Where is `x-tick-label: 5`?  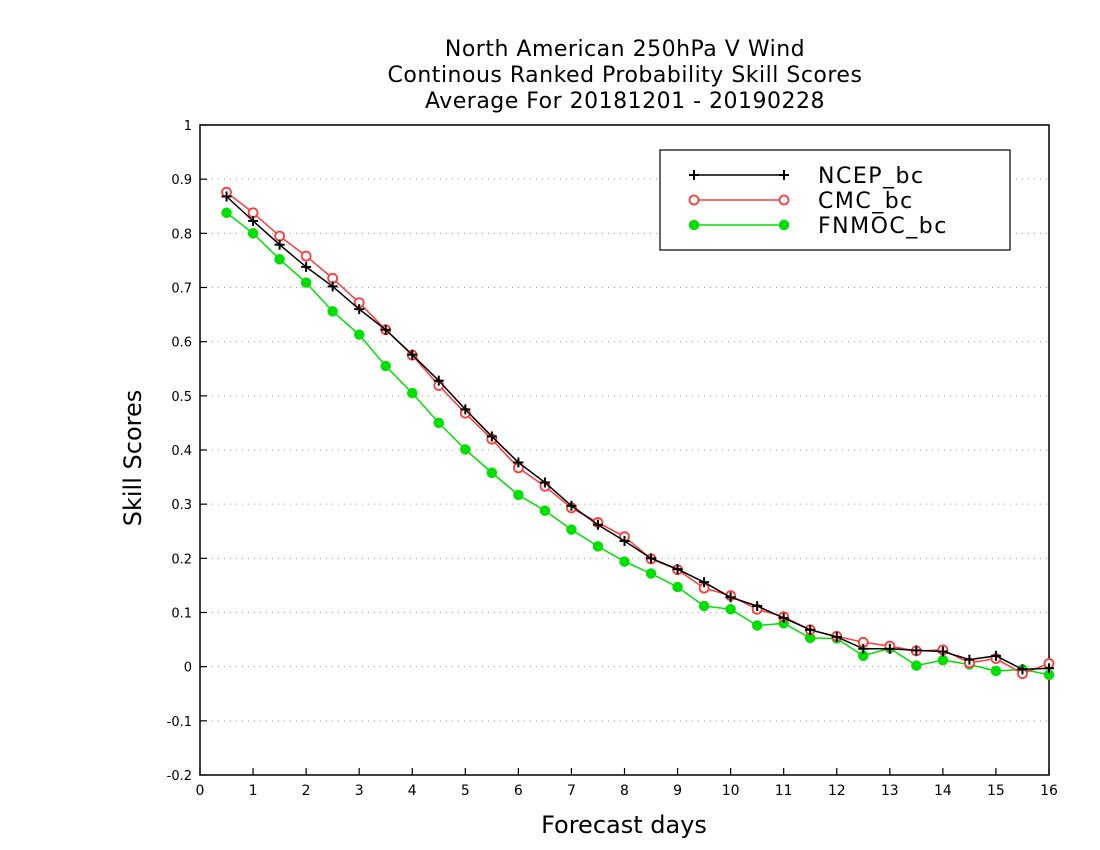
x-tick-label: 5 is located at coordinates (465, 791).